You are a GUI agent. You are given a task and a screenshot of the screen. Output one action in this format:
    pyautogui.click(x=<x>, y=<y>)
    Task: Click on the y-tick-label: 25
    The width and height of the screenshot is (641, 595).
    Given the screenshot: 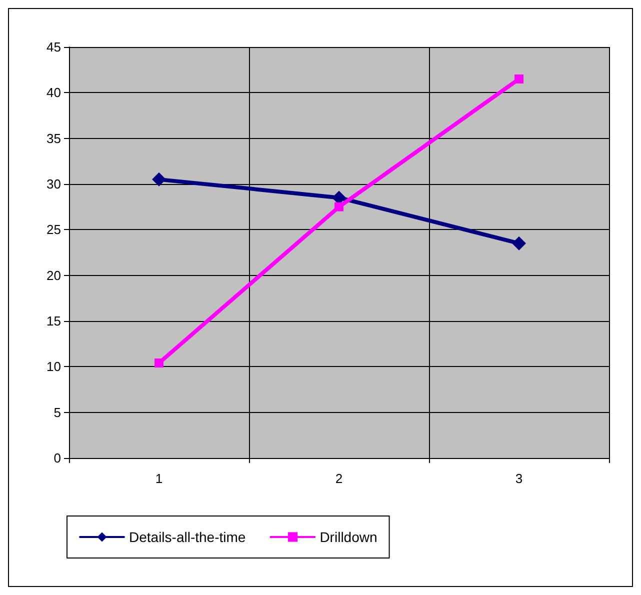 What is the action you would take?
    pyautogui.click(x=53, y=230)
    